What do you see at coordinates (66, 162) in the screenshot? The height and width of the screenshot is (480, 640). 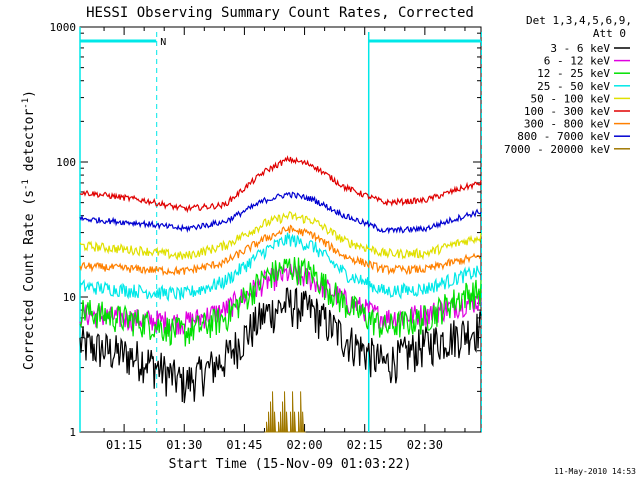 I see `y-tick-label: 100` at bounding box center [66, 162].